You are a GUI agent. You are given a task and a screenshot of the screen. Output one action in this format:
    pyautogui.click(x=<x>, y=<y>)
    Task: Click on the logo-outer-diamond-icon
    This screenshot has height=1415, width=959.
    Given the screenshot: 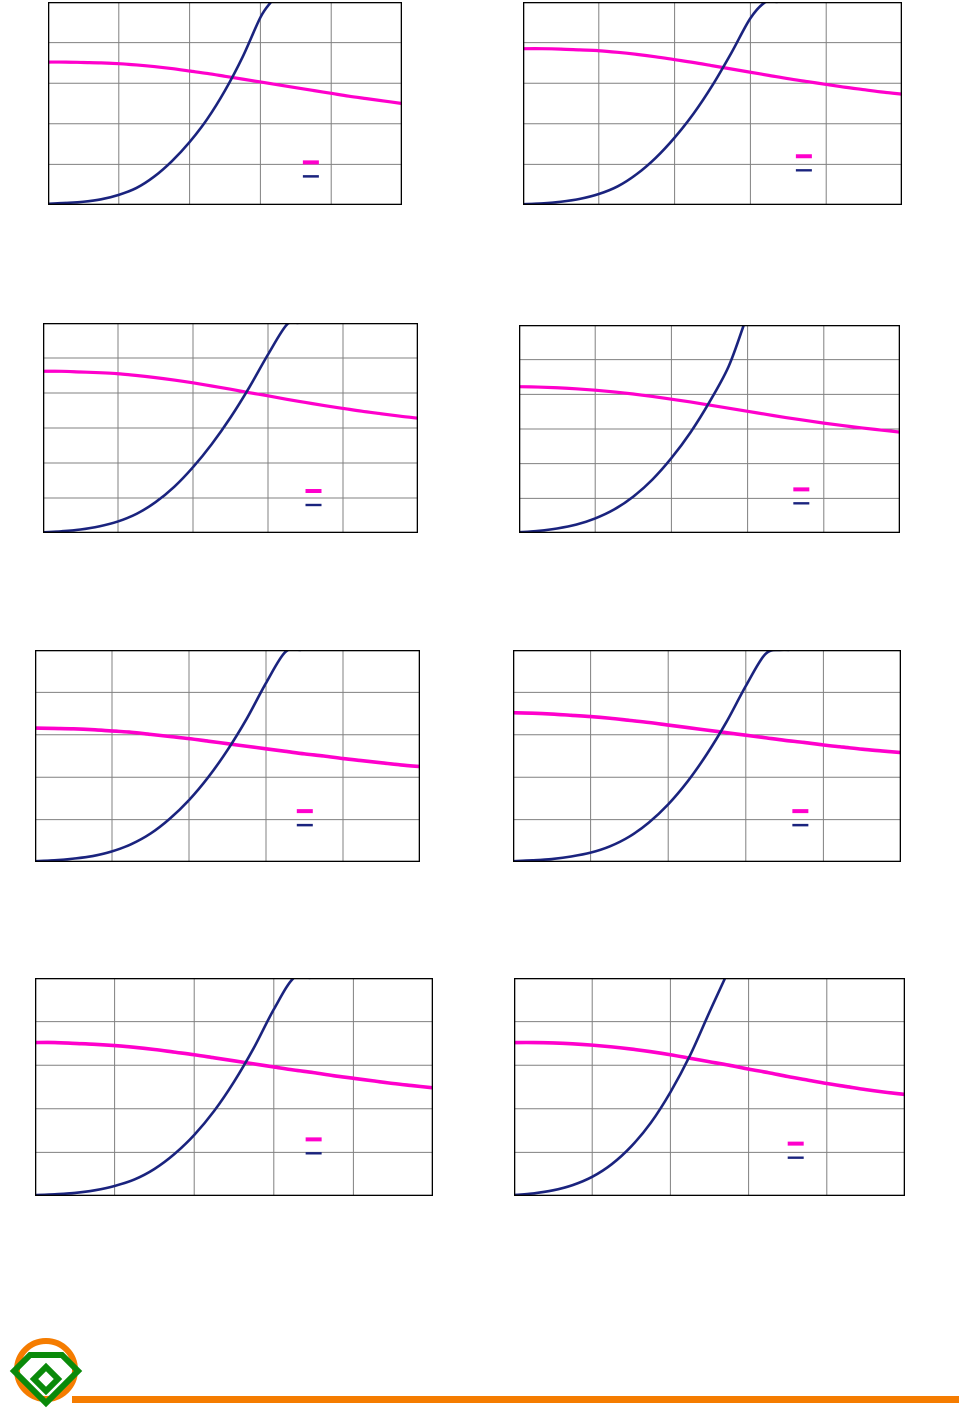 What is the action you would take?
    pyautogui.click(x=46, y=1380)
    